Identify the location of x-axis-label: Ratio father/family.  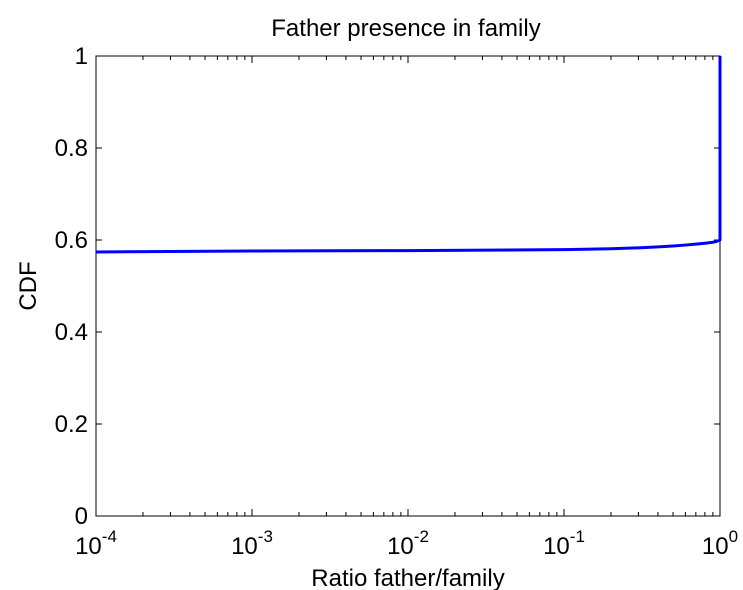
(407, 577).